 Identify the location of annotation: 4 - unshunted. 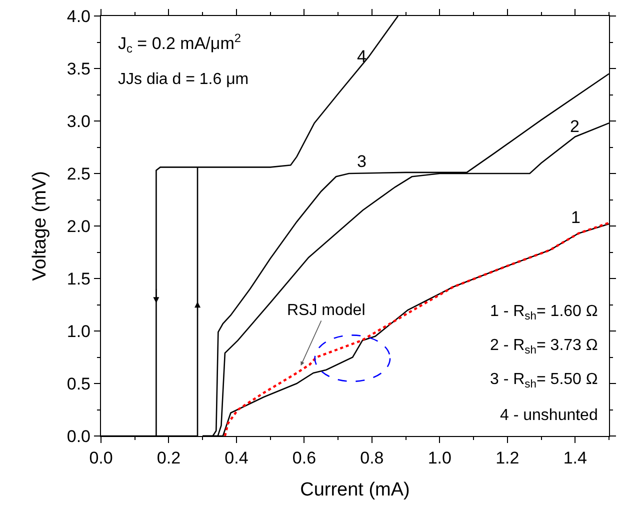
(549, 415).